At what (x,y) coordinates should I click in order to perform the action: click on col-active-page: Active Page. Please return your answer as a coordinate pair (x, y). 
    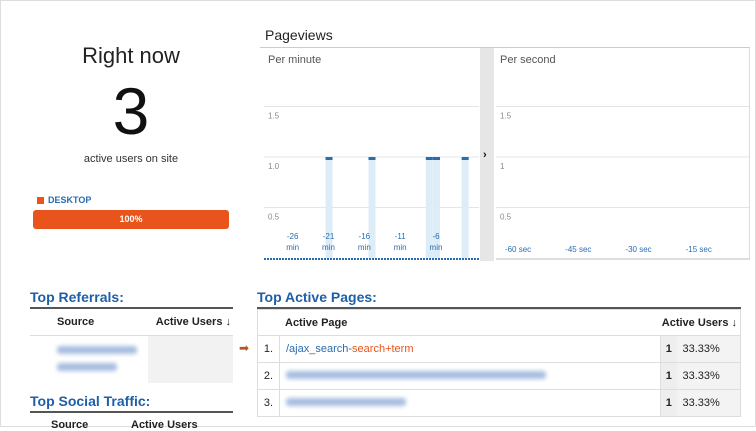
    Looking at the image, I should click on (459, 322).